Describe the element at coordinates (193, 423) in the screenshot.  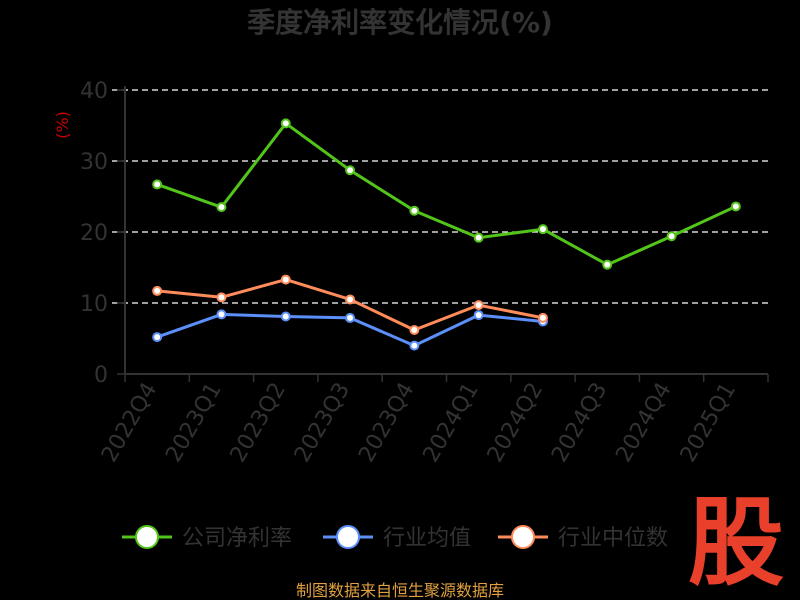
I see `x-tick-label: 2023Q1` at that location.